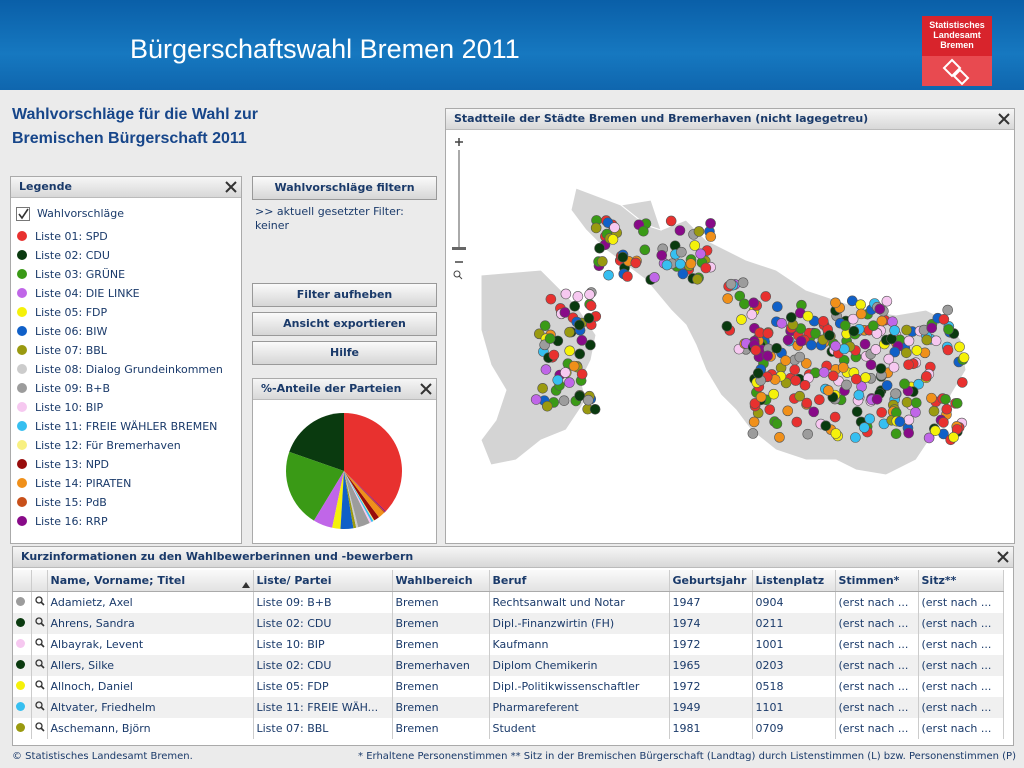 The height and width of the screenshot is (768, 1024). I want to click on logo: Statistisches Landesamt Bremen, so click(957, 51).